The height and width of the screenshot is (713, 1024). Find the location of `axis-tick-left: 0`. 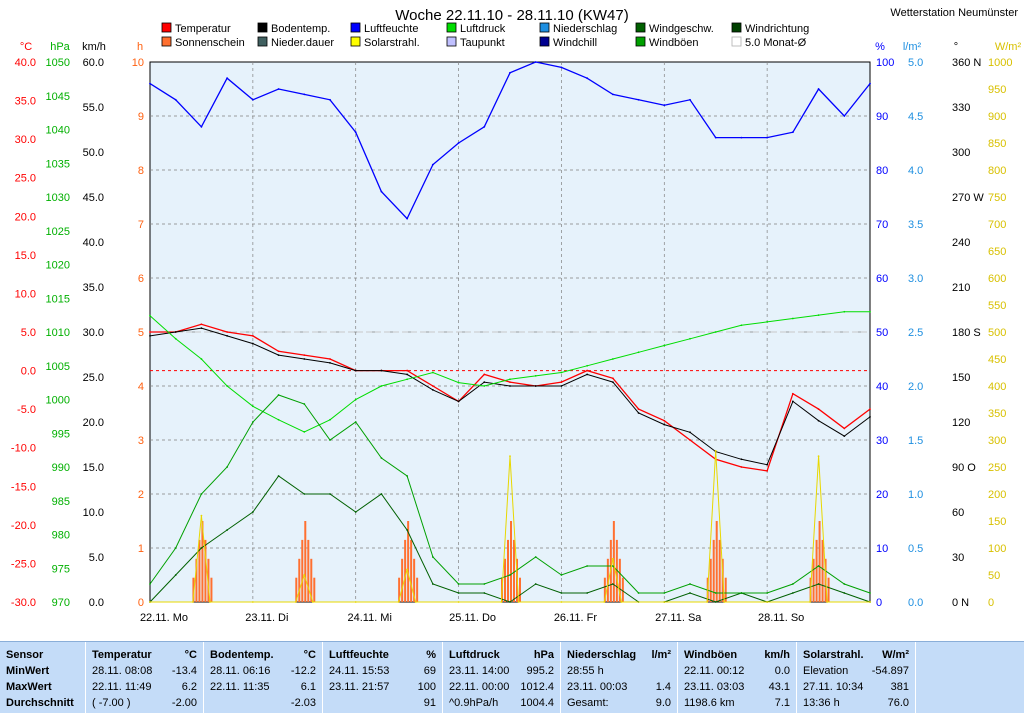

axis-tick-left: 0 is located at coordinates (141, 603).